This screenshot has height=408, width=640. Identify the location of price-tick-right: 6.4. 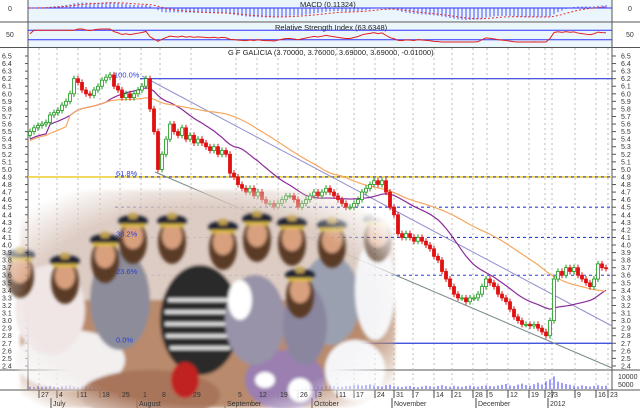
(626, 64).